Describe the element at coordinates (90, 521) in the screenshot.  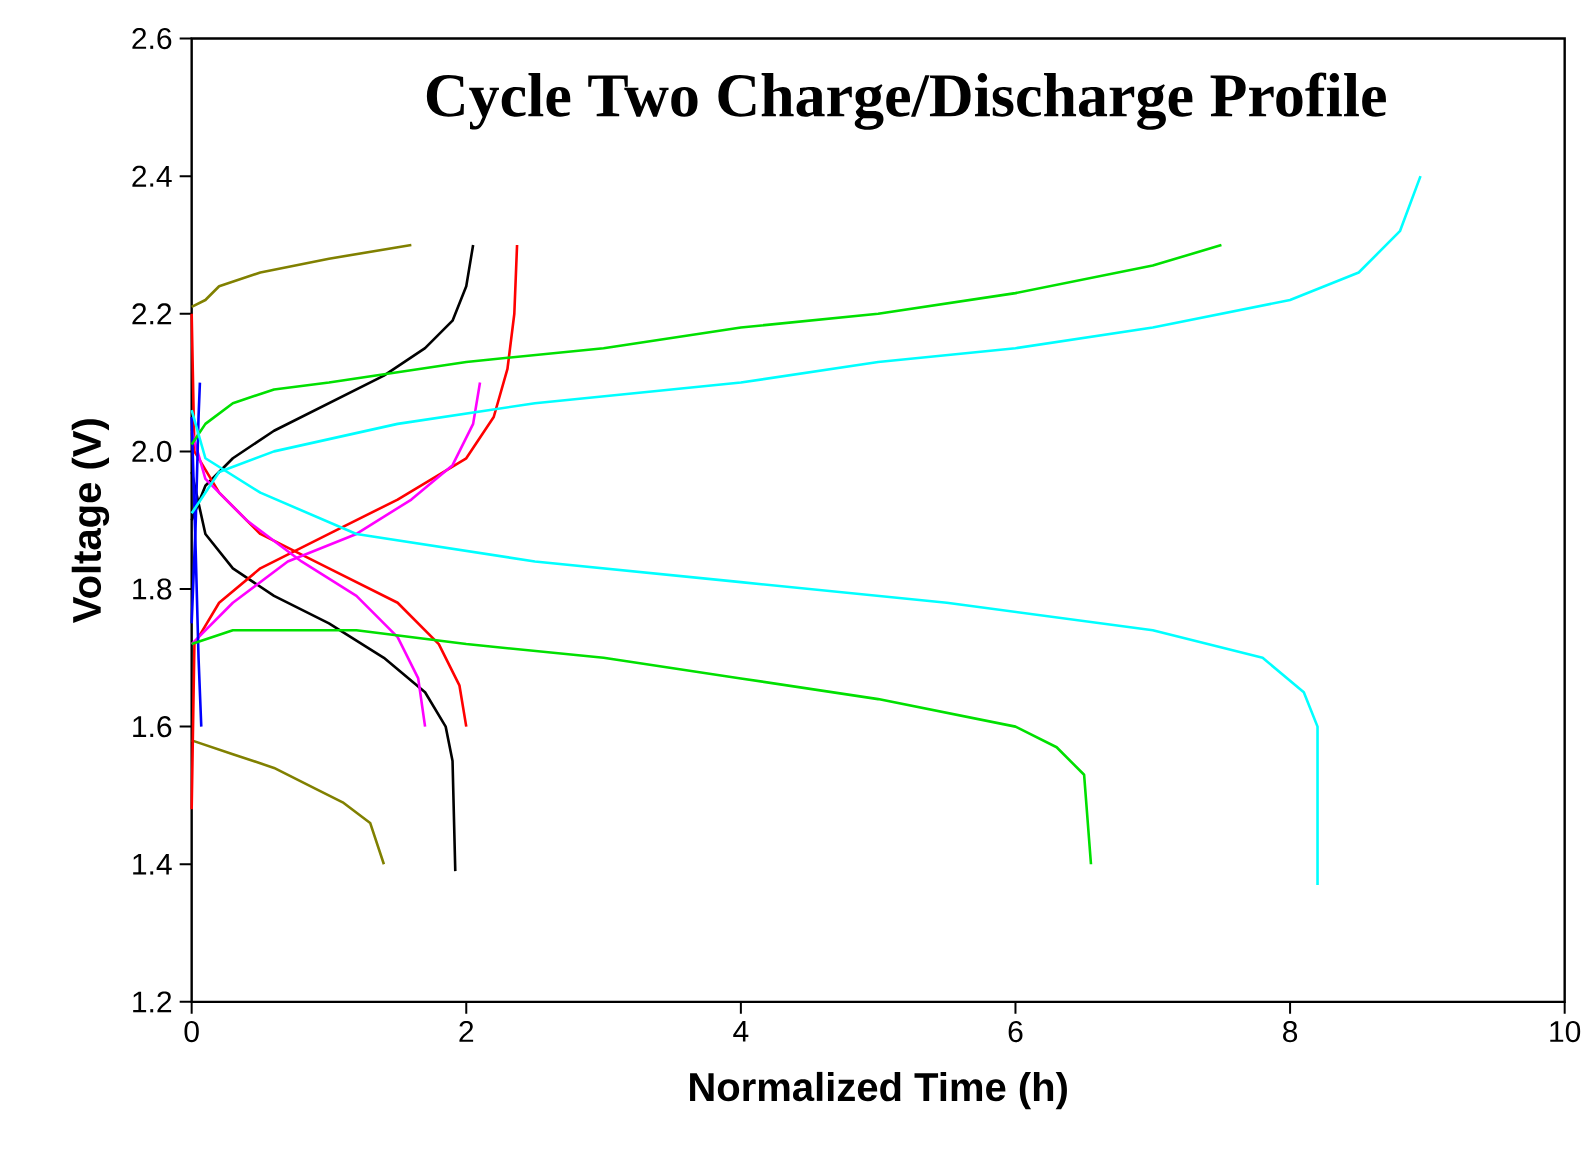
I see `y-axis-title: Voltage (V)` at that location.